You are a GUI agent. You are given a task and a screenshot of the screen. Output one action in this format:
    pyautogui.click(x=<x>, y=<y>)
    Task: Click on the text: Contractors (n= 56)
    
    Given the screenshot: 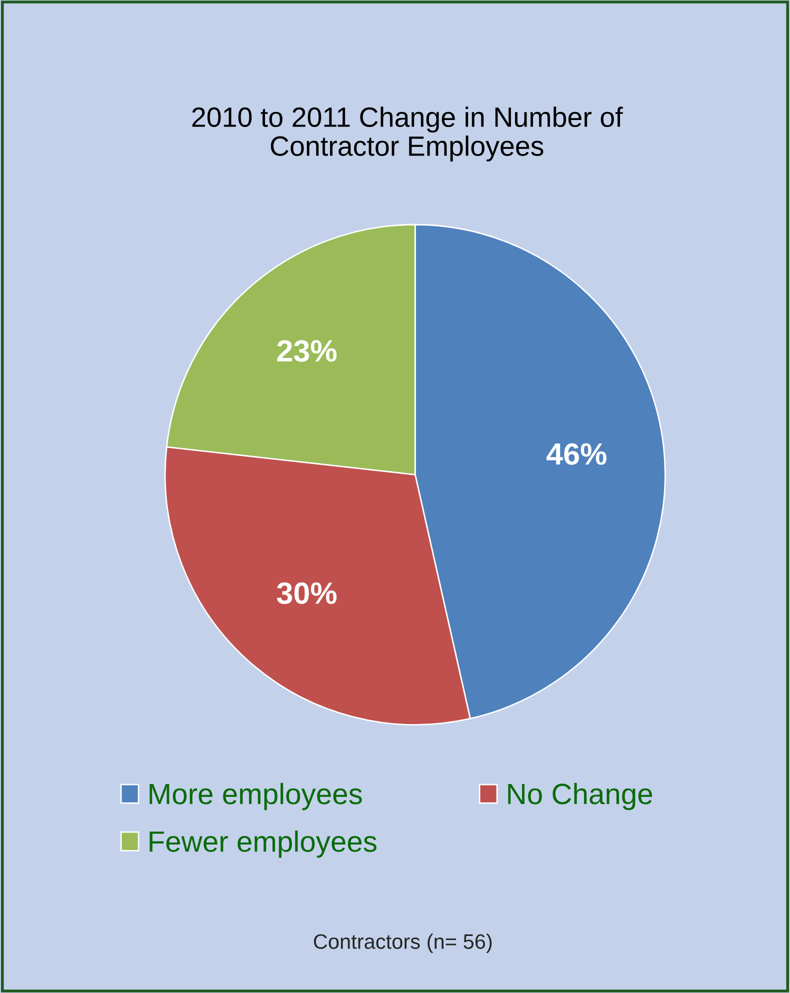 What is the action you would take?
    pyautogui.click(x=403, y=944)
    